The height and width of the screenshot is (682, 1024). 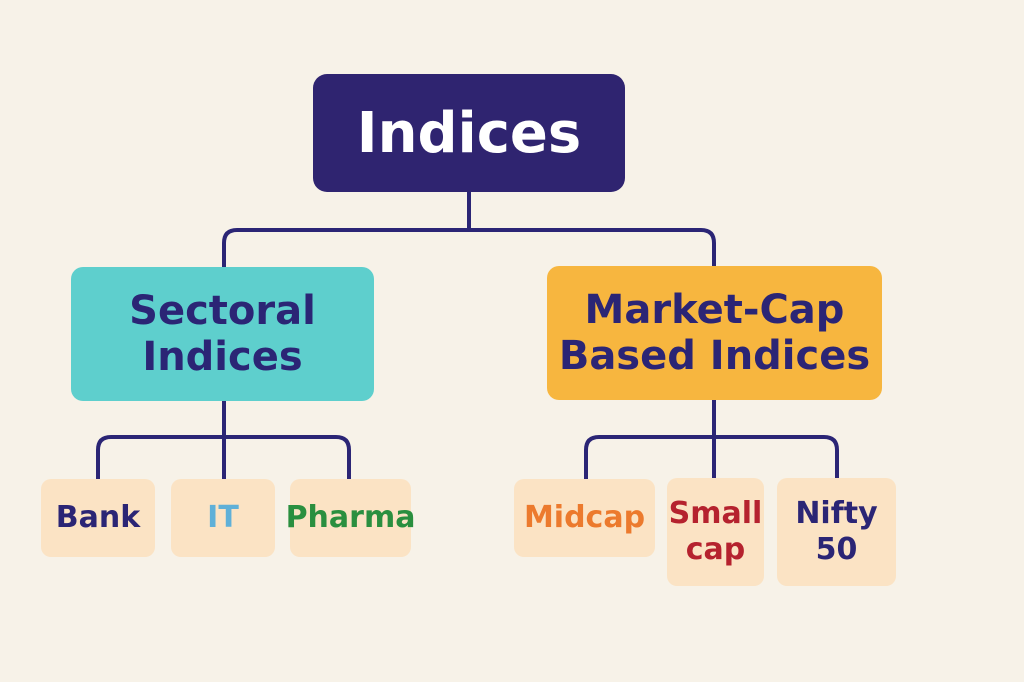 I want to click on leaf-node-midcap: Midcap, so click(x=584, y=518).